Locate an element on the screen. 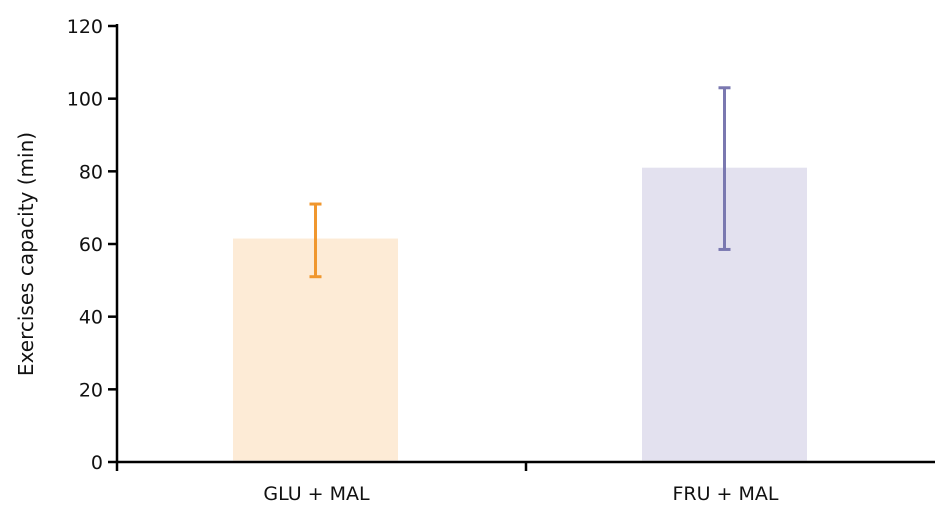 The image size is (935, 510). x-category-label: FRU + MAL is located at coordinates (725, 494).